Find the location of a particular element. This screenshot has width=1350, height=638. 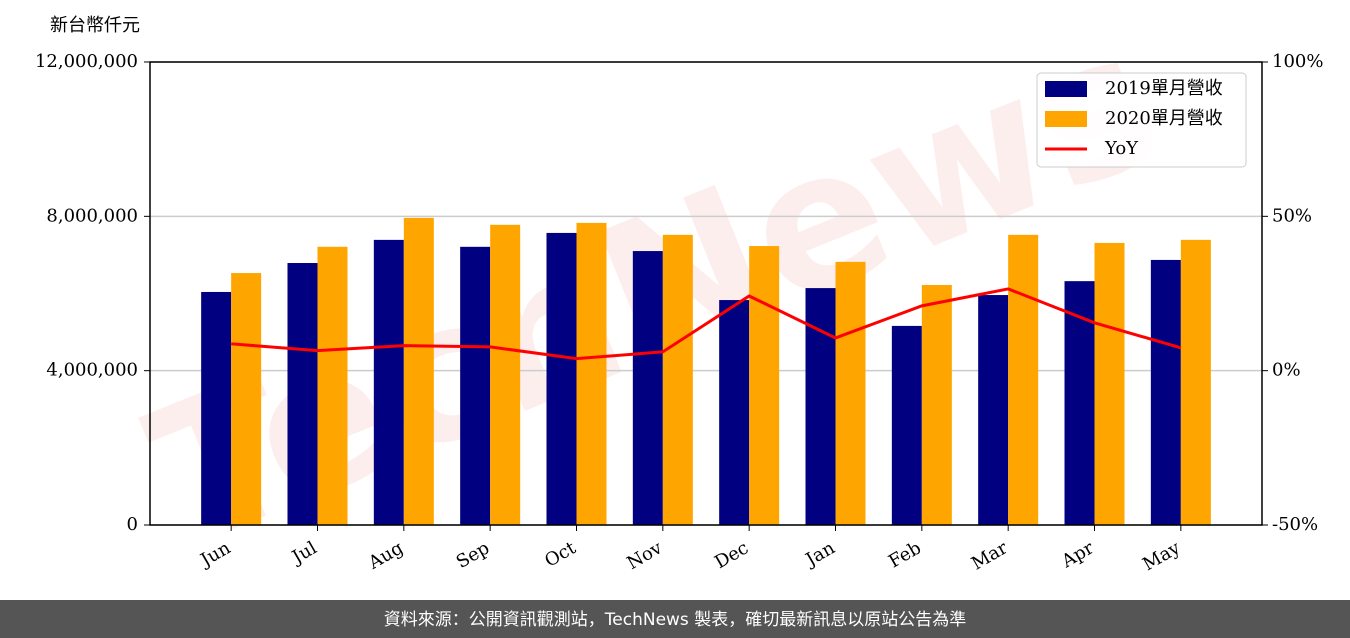

footer-bar is located at coordinates (675, 619).